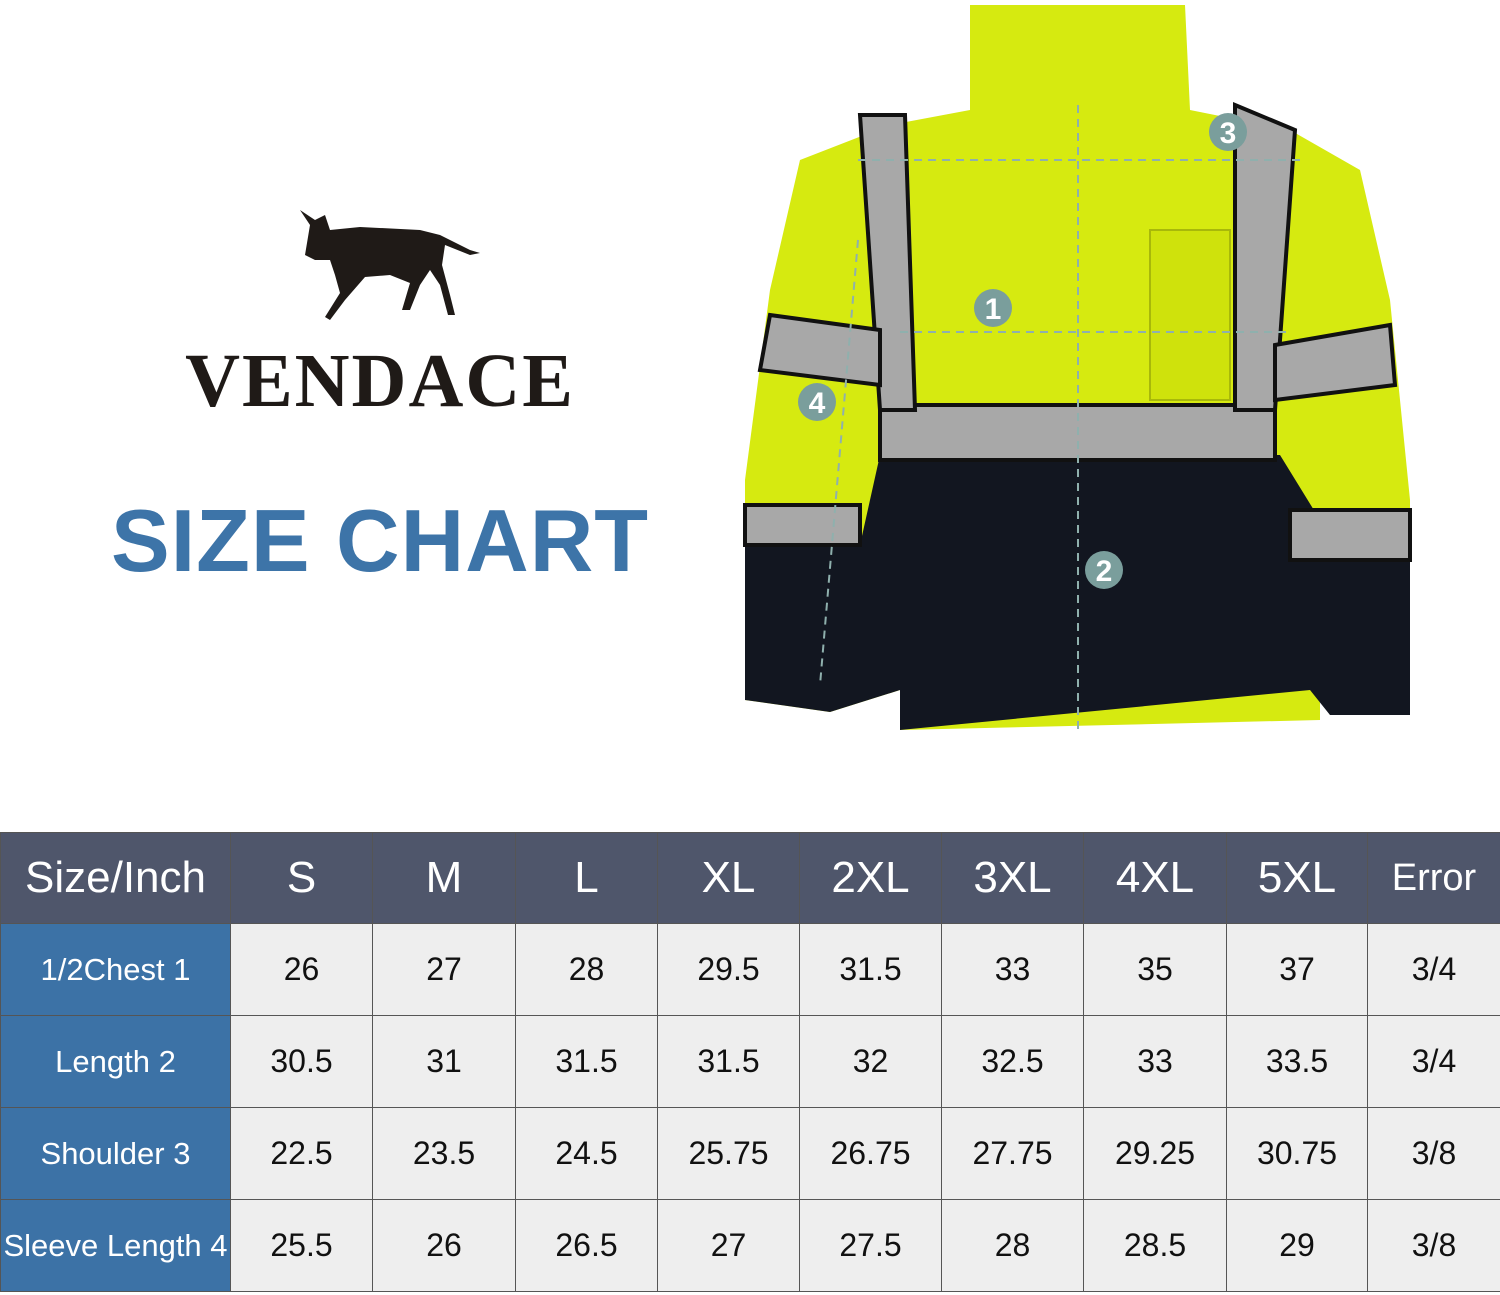  What do you see at coordinates (1155, 969) in the screenshot?
I see `table-cell: 35` at bounding box center [1155, 969].